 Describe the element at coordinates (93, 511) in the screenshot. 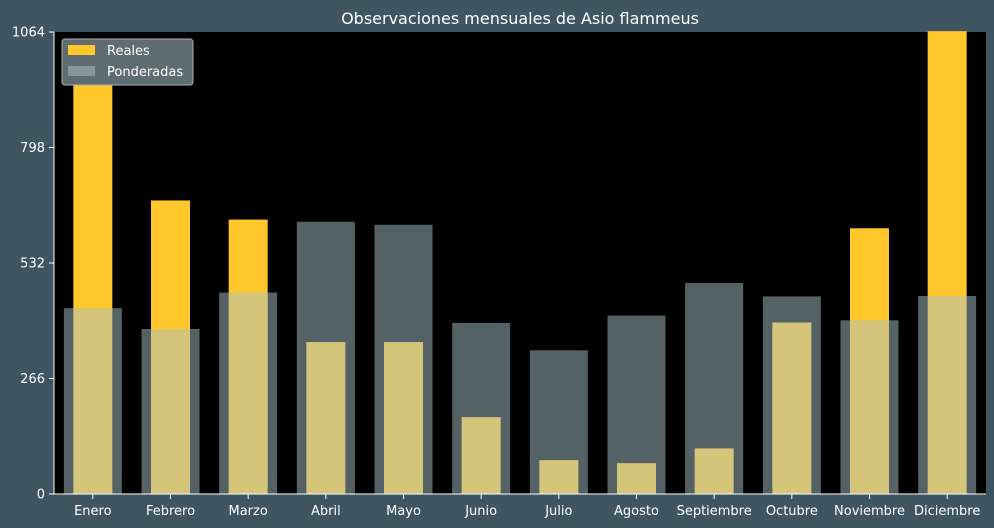

I see `x-tick-label: Enero` at that location.